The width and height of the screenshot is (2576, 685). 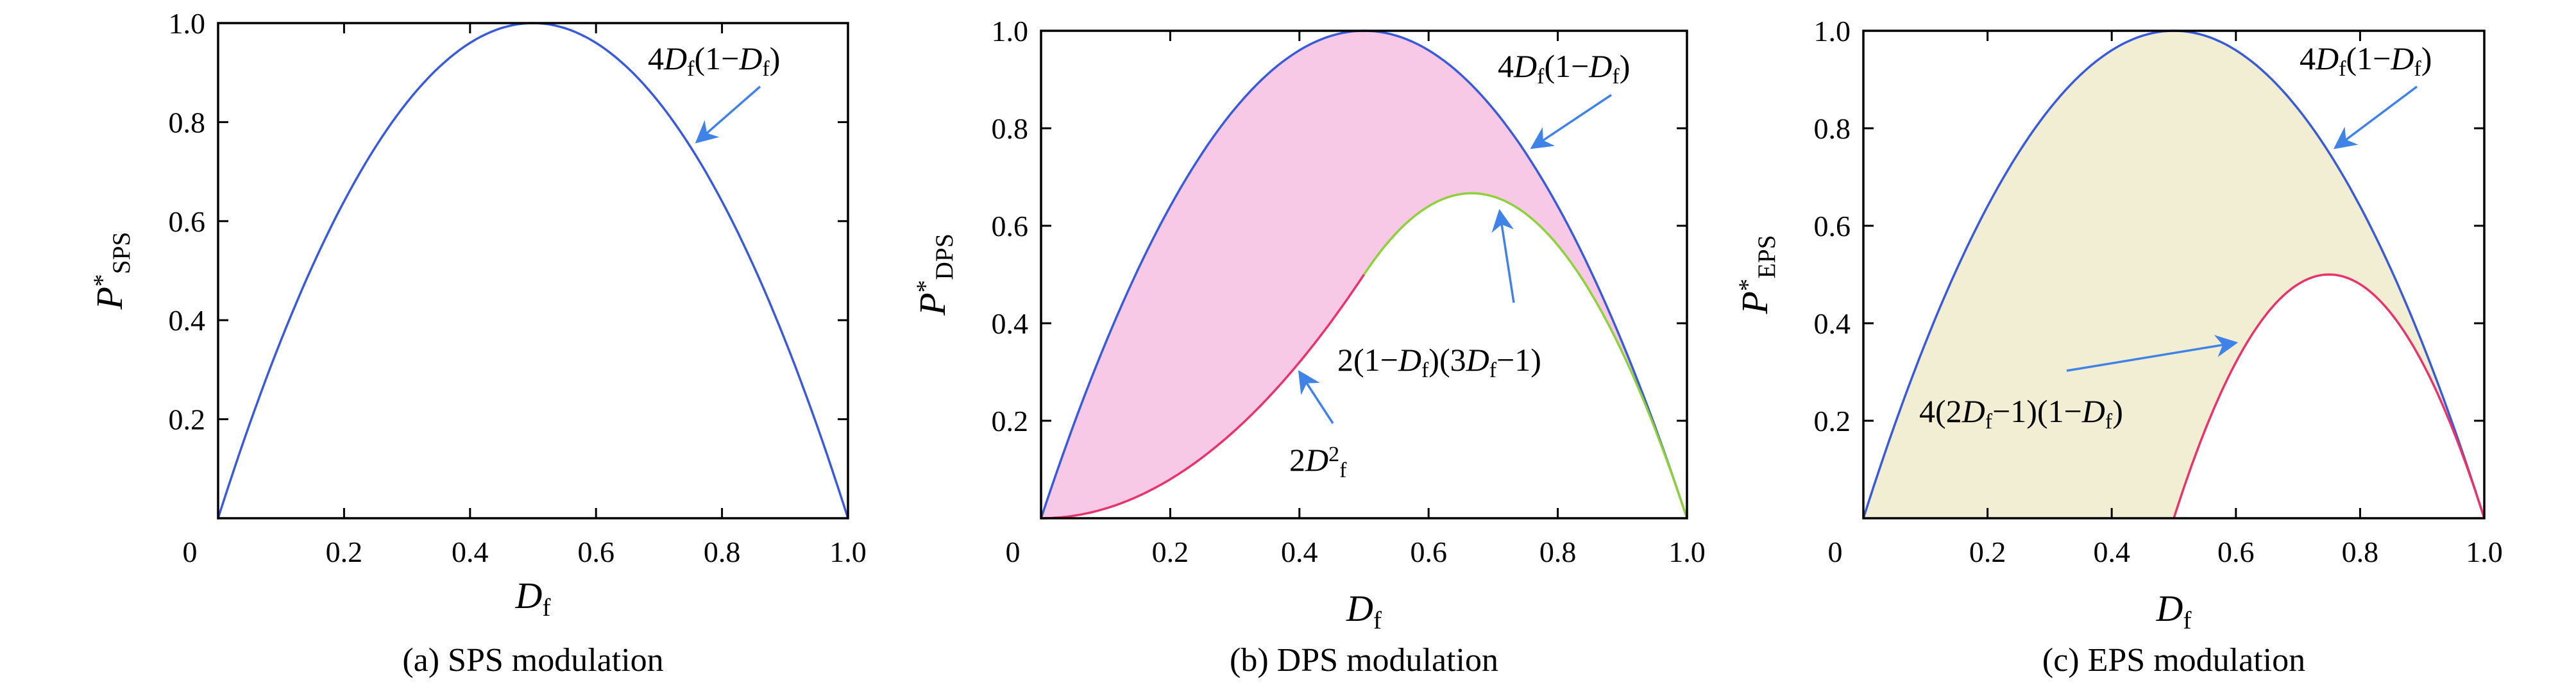 I want to click on curve-annotation: 2D2f, so click(x=1318, y=462).